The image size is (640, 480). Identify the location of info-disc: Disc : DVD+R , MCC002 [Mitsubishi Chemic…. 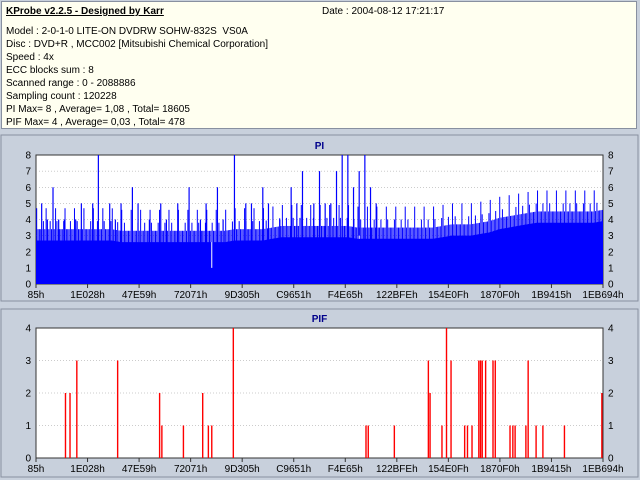
(137, 44).